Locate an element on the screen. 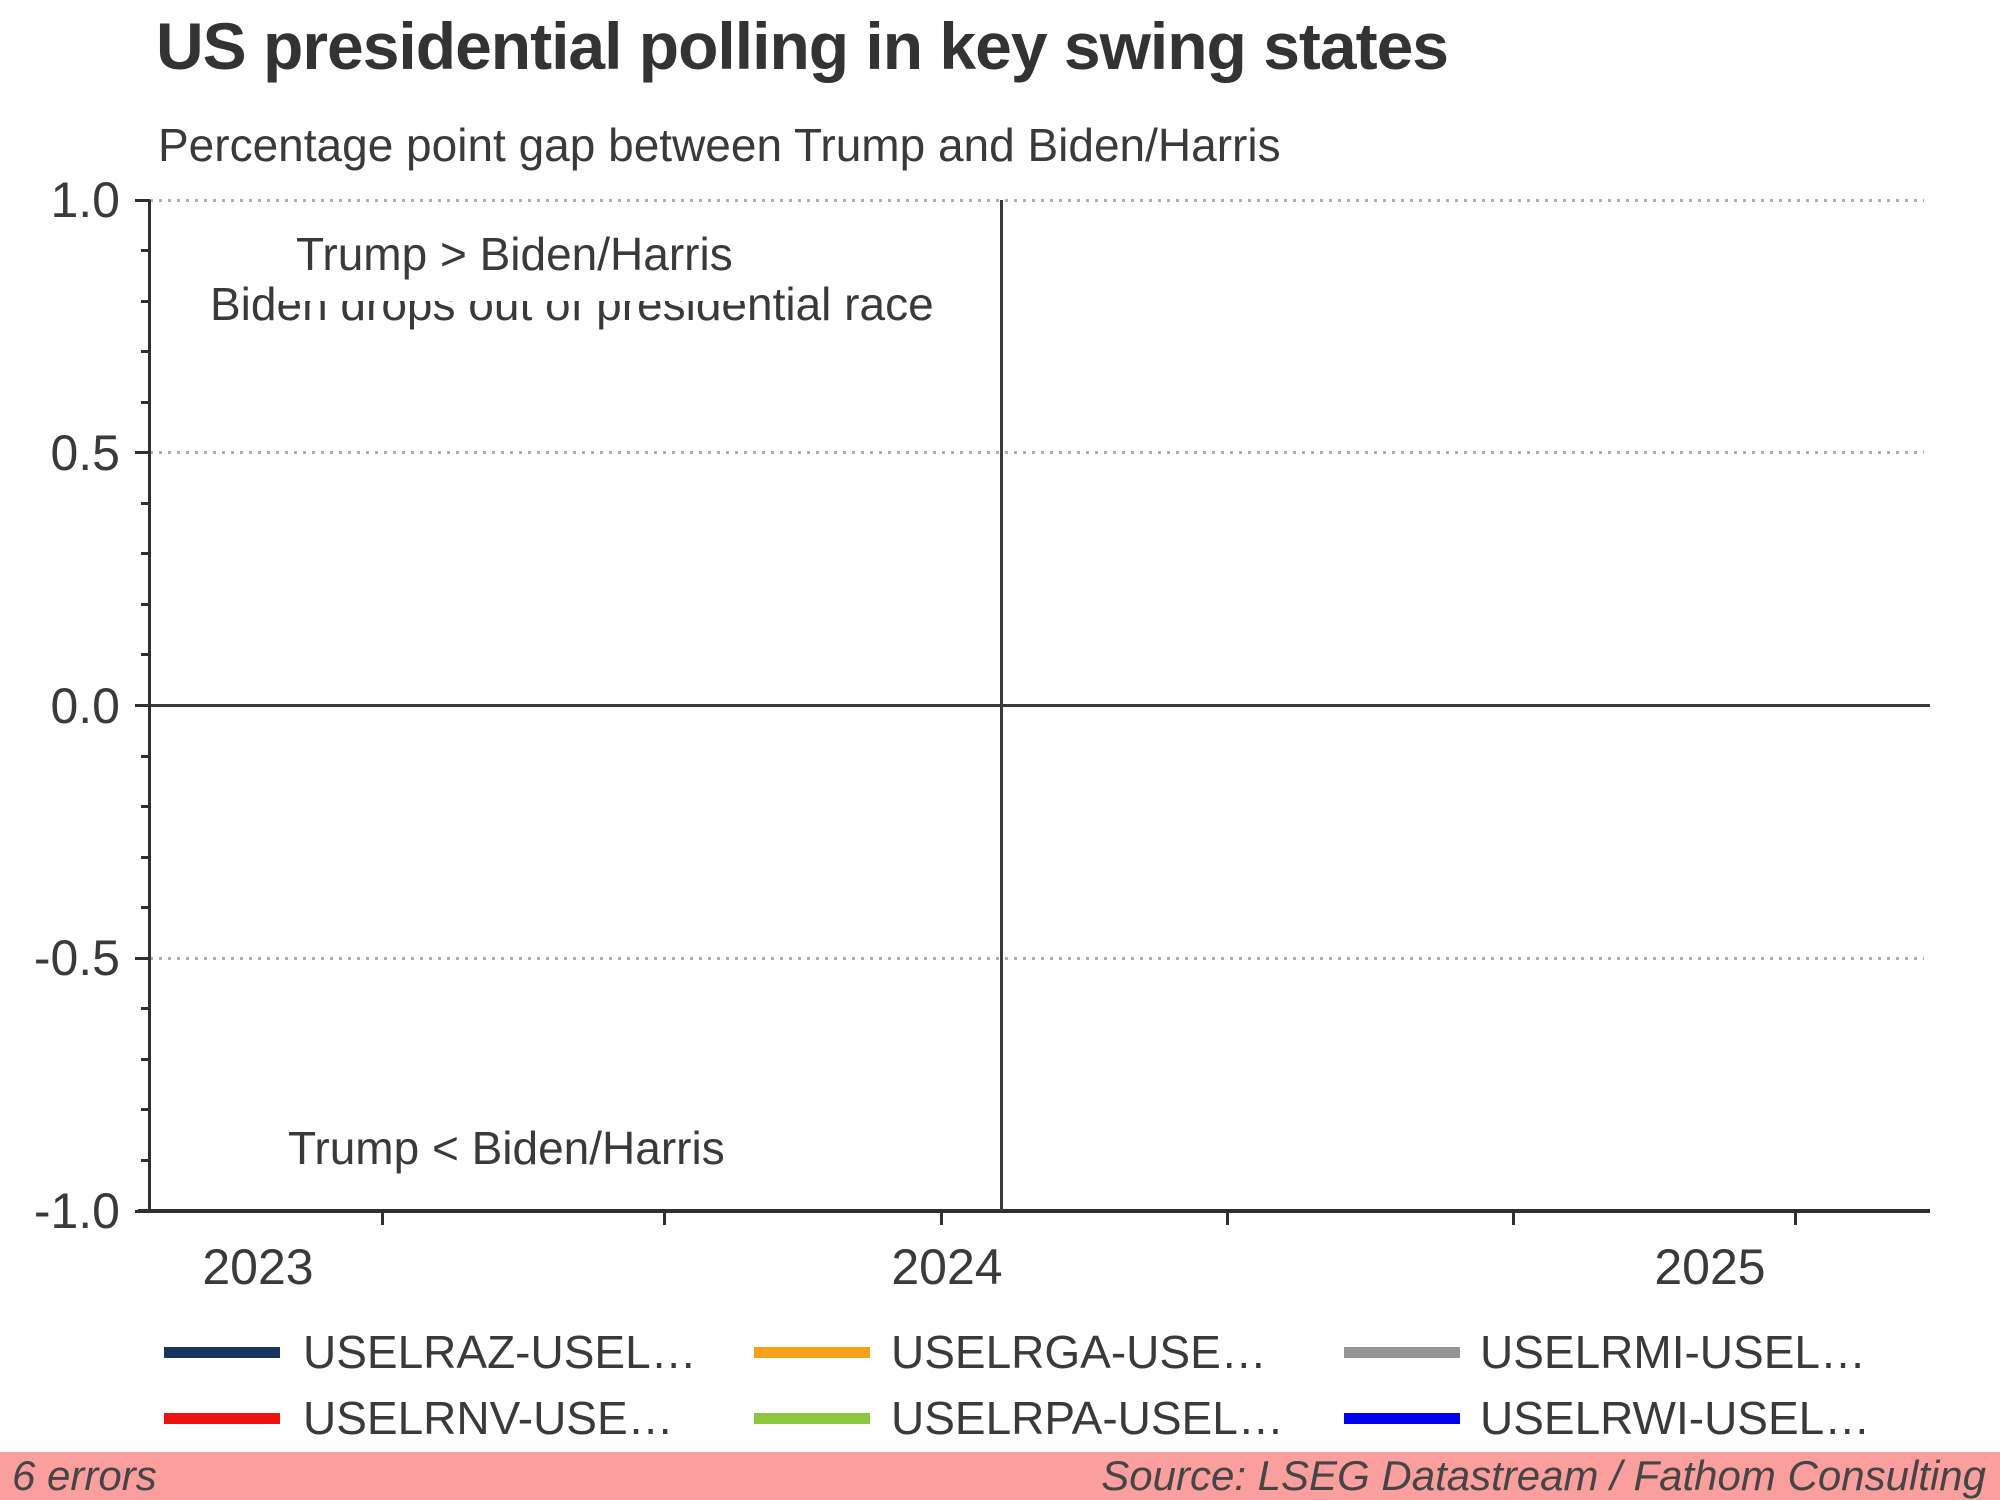 The height and width of the screenshot is (1500, 2000). event-line-biden-dropout is located at coordinates (1001, 705).